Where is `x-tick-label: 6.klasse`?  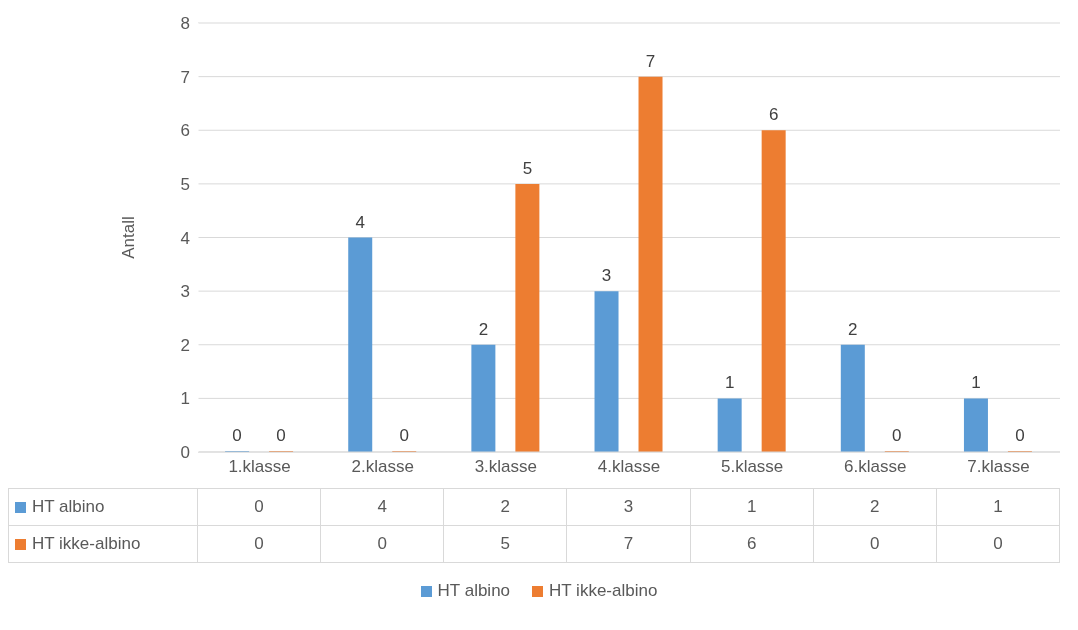 x-tick-label: 6.klasse is located at coordinates (875, 467).